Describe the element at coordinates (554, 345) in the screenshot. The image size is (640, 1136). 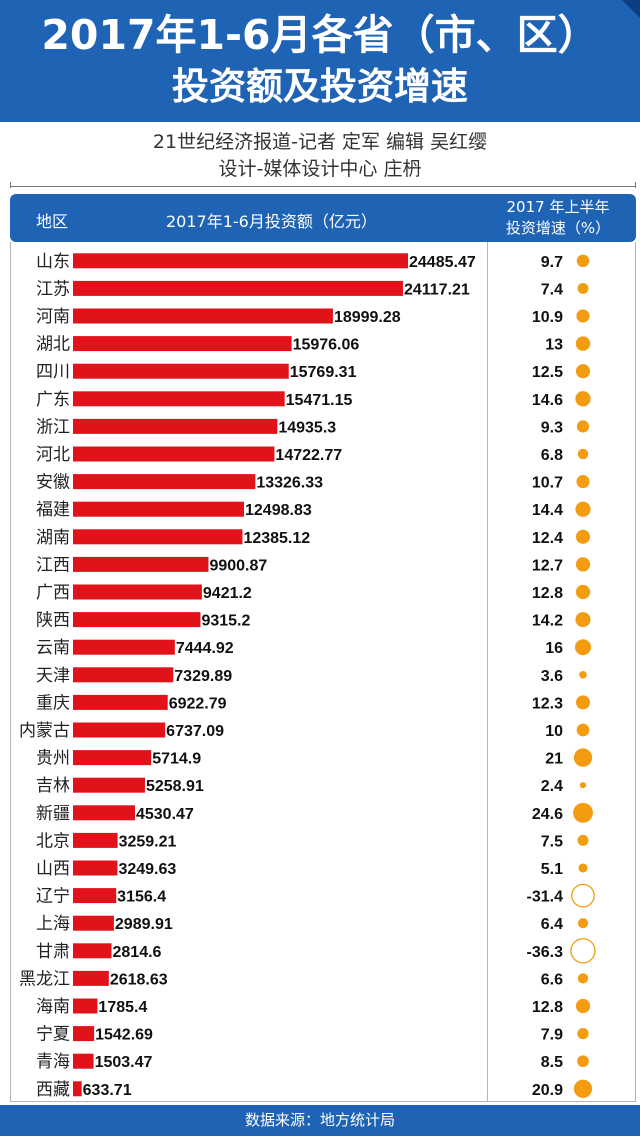
I see `growth-label: 13` at that location.